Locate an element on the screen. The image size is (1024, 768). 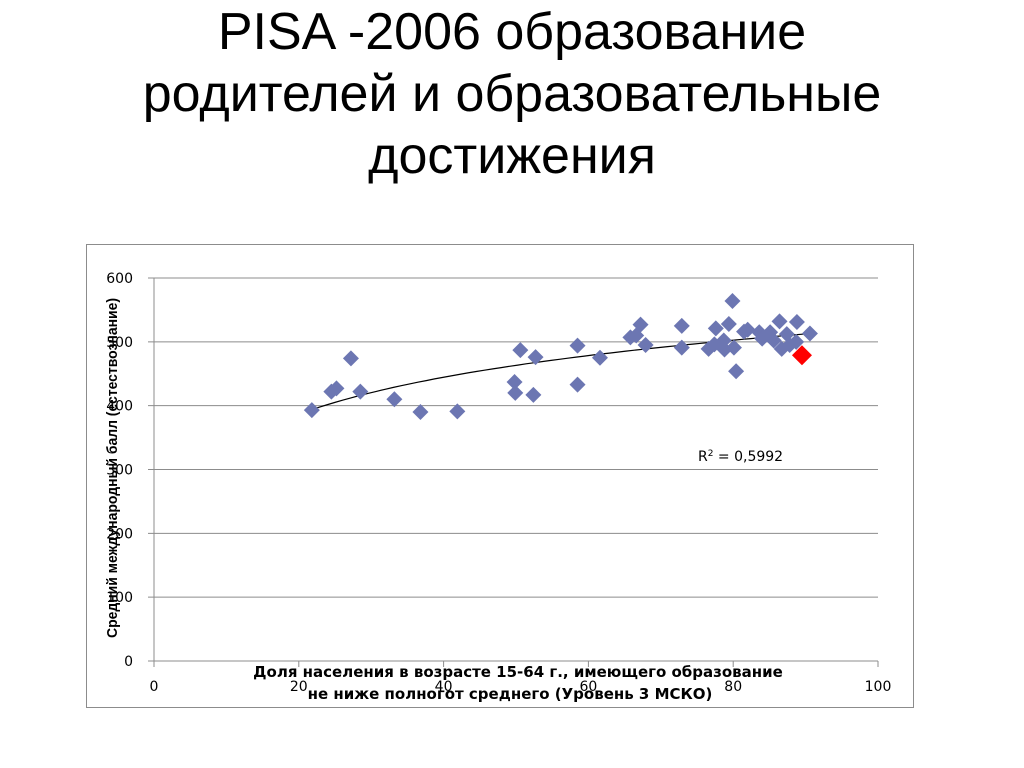
r-squared-label: R2 = 0,5992 is located at coordinates (740, 457).